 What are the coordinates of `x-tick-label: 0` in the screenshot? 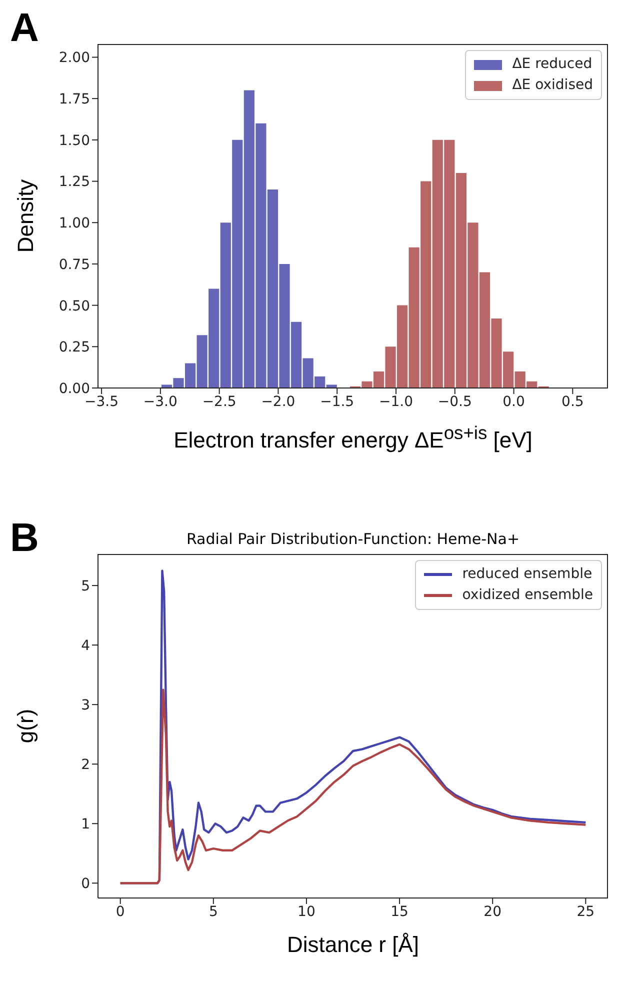 It's located at (120, 912).